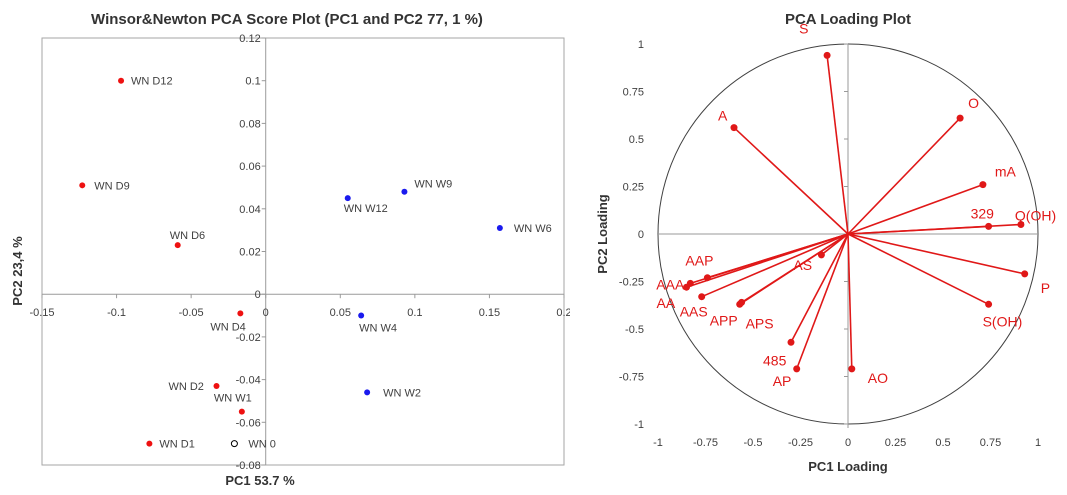  What do you see at coordinates (227, 327) in the screenshot?
I see `score-point-label: WN D4` at bounding box center [227, 327].